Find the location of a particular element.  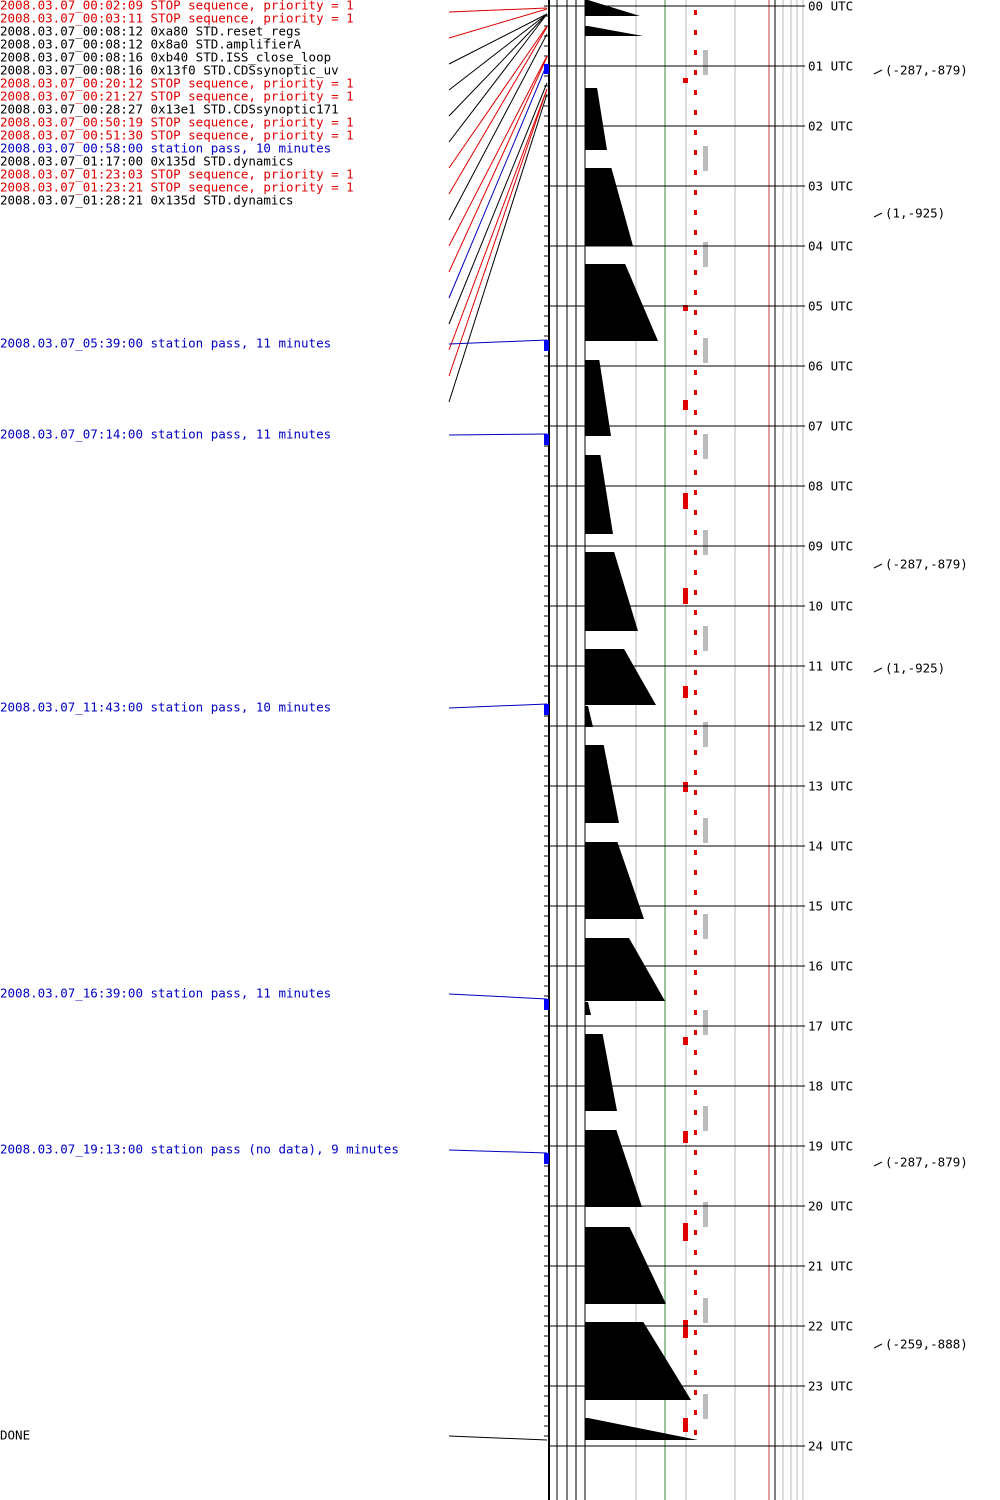

hour-label: 14 UTC is located at coordinates (830, 846).